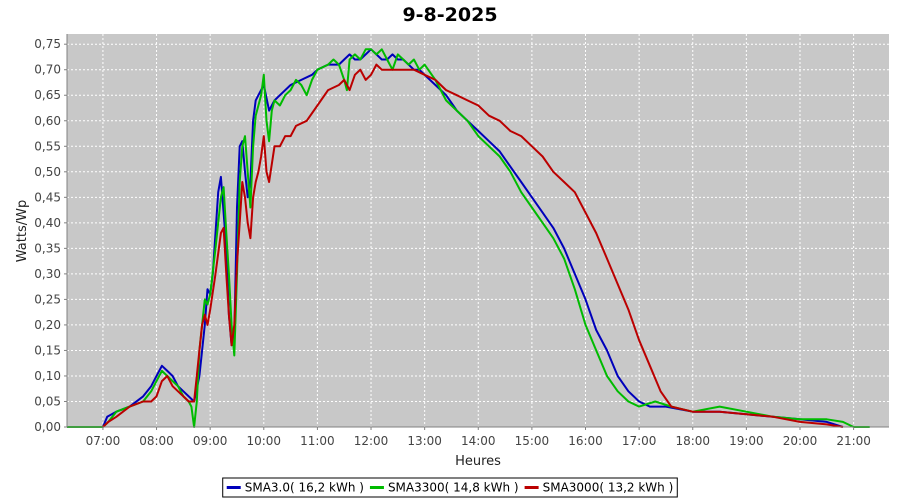  I want to click on chart-title: 9-8-2025, so click(449, 15).